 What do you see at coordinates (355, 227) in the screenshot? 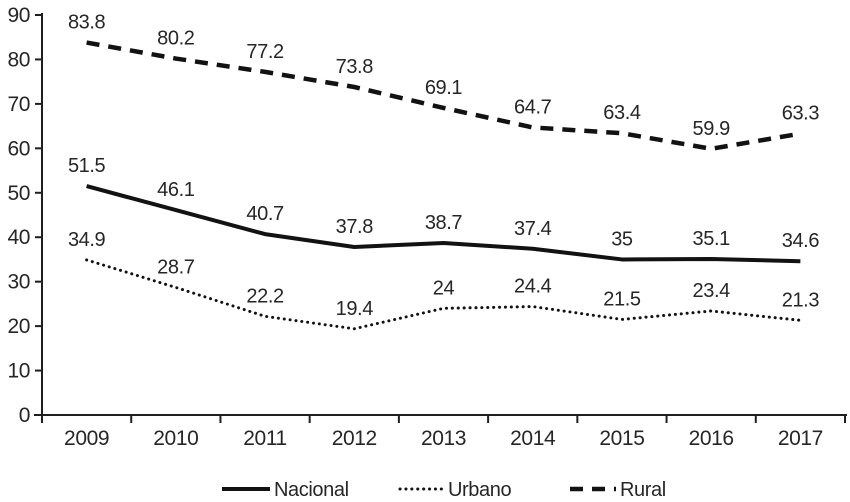
I see `data-label-nacional: 37.8` at bounding box center [355, 227].